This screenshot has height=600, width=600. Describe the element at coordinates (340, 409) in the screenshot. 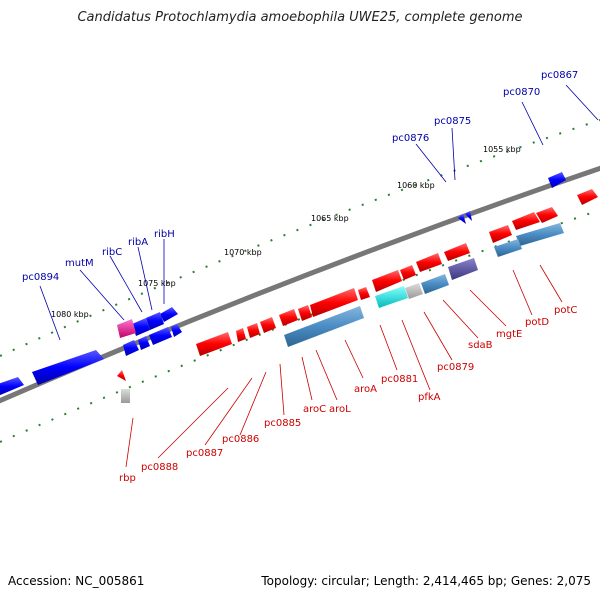

I see `gene-label-aroL: aroL` at that location.